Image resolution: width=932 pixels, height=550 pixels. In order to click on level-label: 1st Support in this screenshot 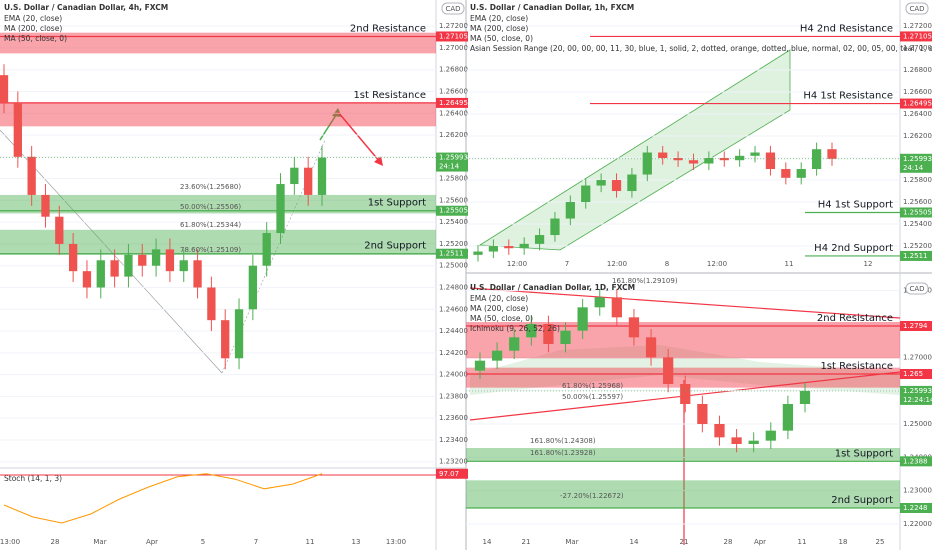, I will do `click(397, 203)`.